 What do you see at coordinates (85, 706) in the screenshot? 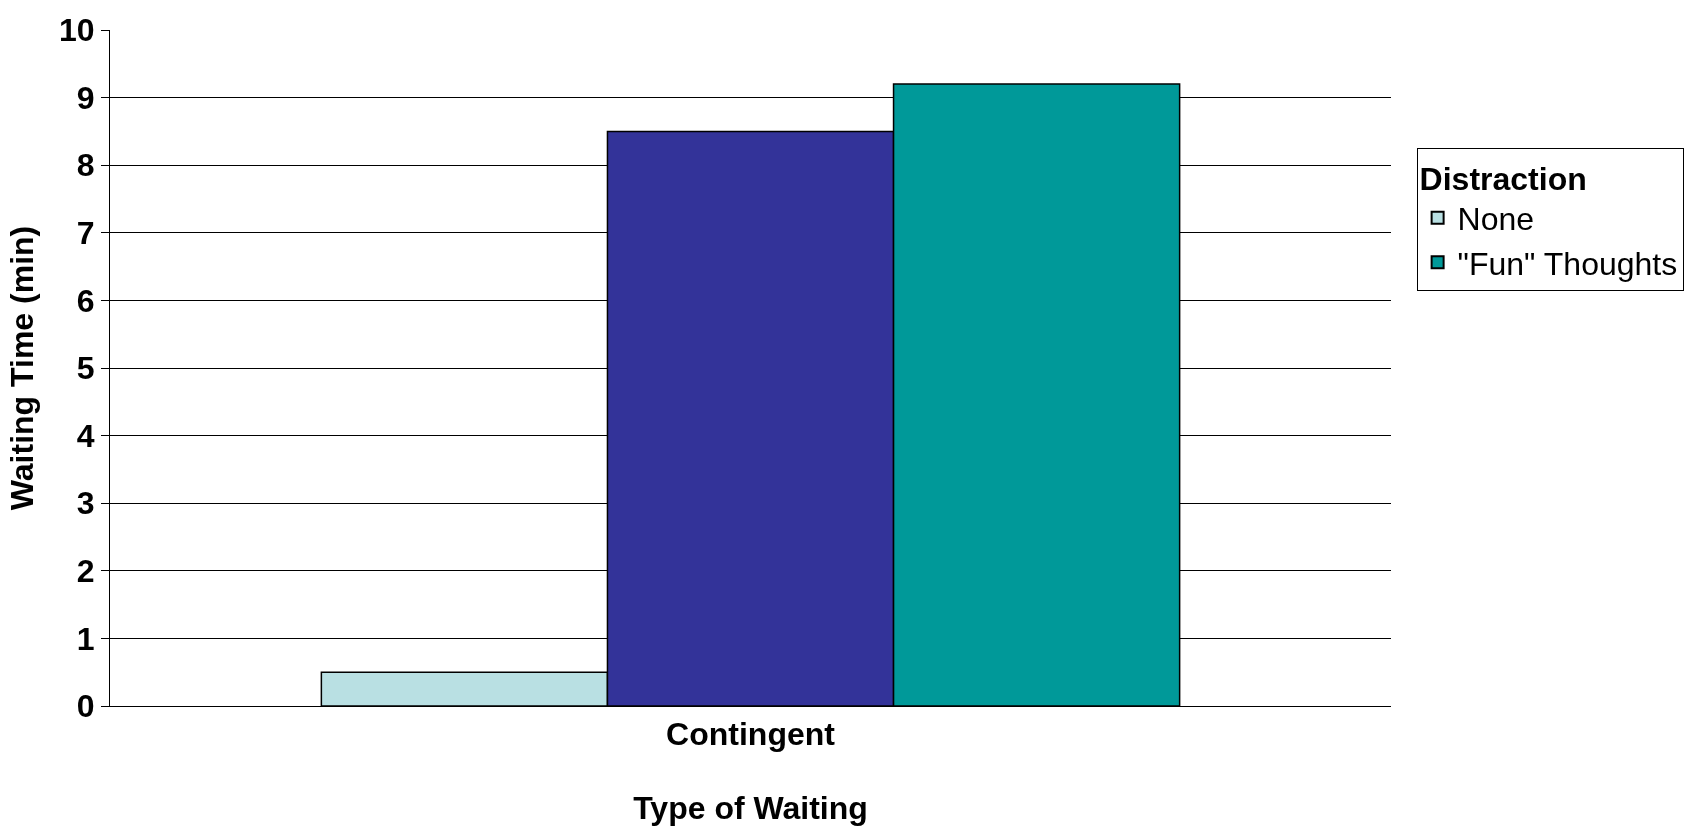
I see `y-tick-label: 0` at bounding box center [85, 706].